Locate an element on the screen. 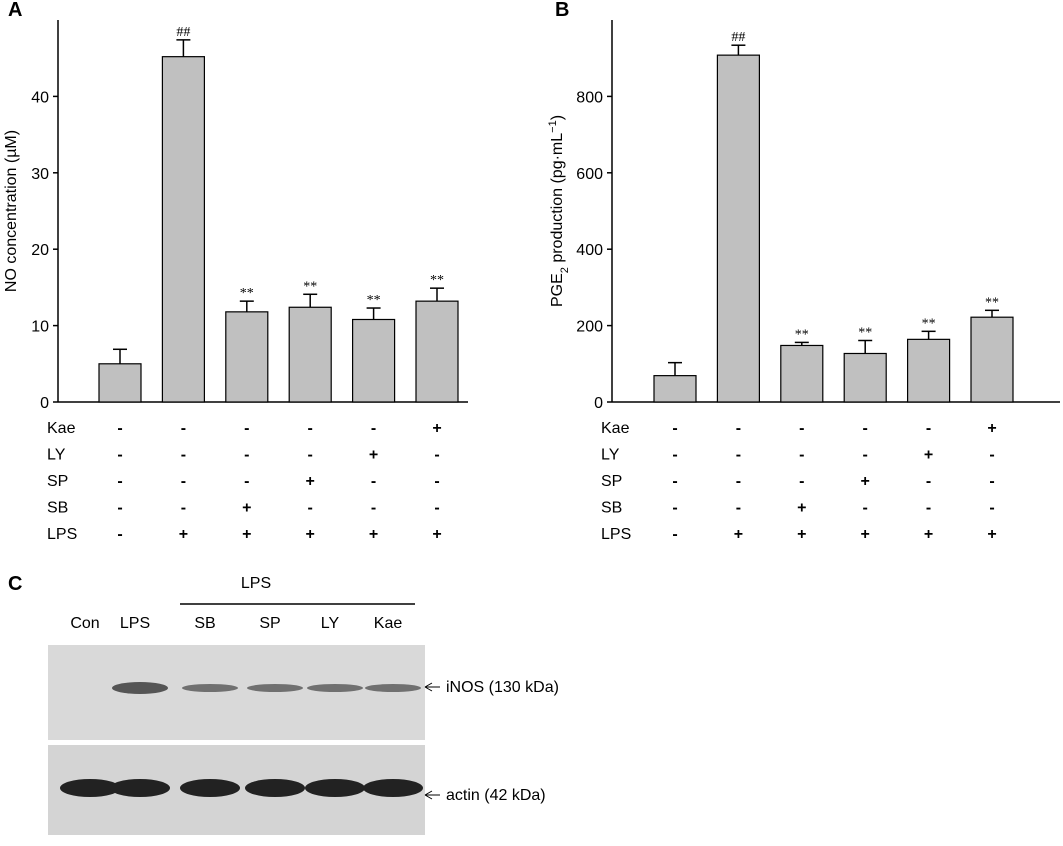 The width and height of the screenshot is (1063, 846). y-tick-label: 800 is located at coordinates (589, 97).